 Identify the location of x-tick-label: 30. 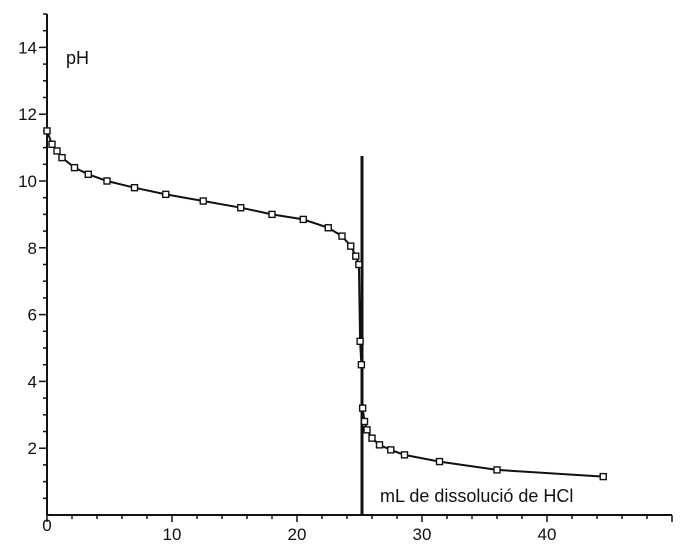
(422, 534).